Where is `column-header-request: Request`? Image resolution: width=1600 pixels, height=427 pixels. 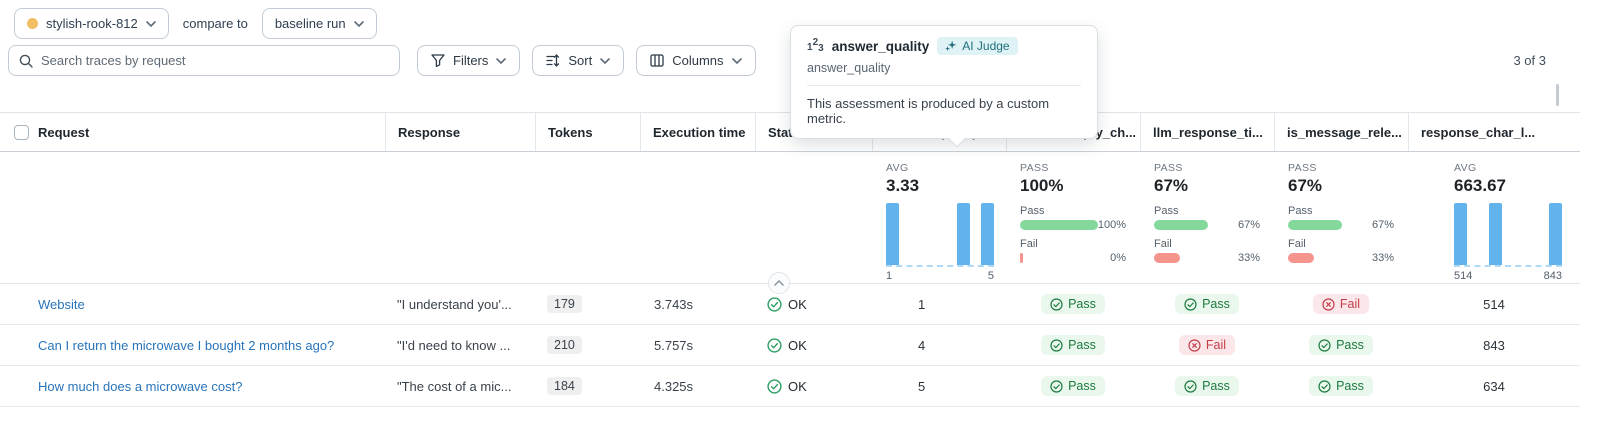
column-header-request: Request is located at coordinates (192, 132).